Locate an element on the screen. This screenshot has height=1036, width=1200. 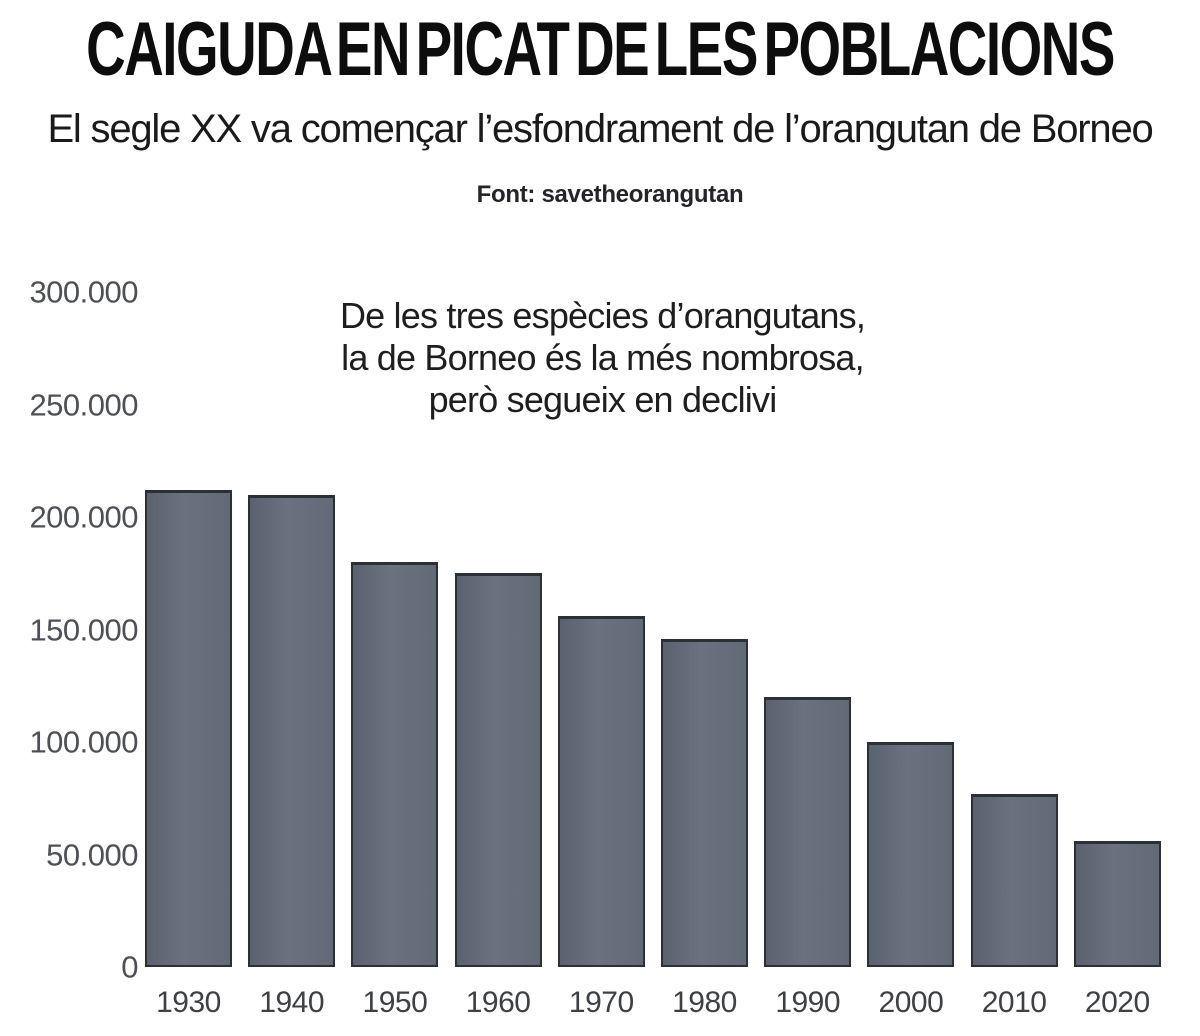
annotation-line-2: la de Borneo és la més nombrosa, is located at coordinates (603, 357).